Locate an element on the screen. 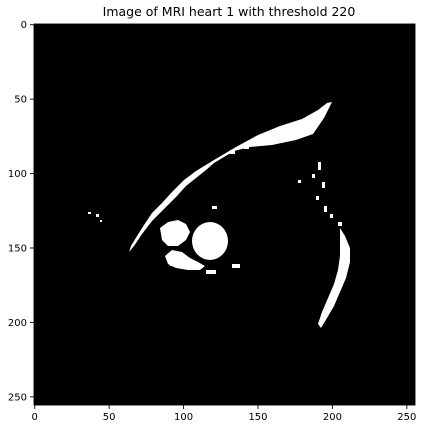 The height and width of the screenshot is (427, 422). y-tick-label: 200 is located at coordinates (17, 323).